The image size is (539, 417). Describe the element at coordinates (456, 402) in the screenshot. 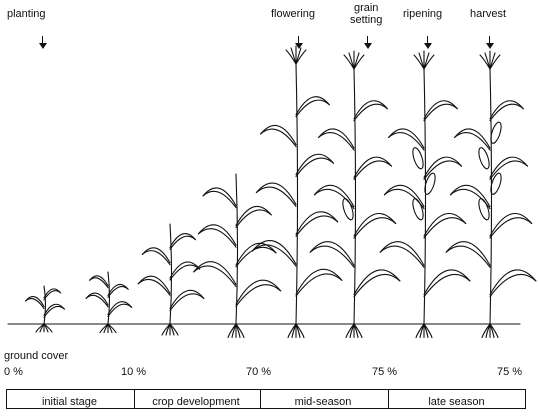

I see `stage-late-season: late season` at that location.